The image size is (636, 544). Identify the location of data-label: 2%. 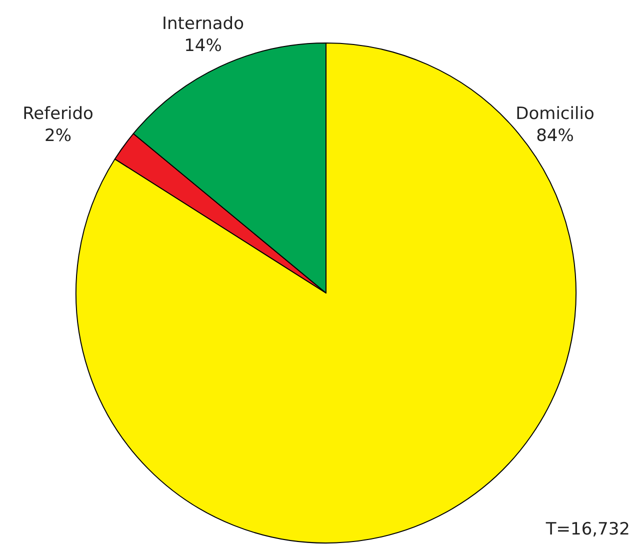
(58, 136).